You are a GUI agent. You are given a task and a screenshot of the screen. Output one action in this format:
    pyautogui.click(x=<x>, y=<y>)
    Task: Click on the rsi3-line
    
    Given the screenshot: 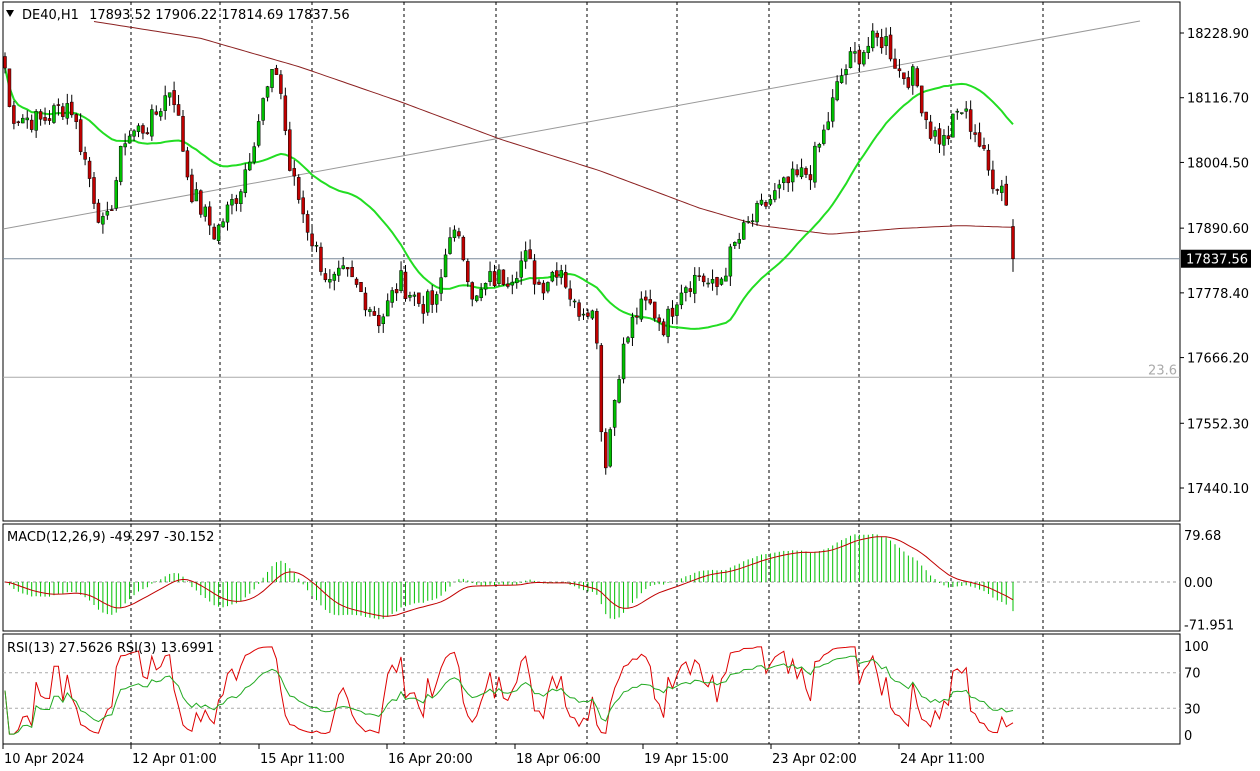 What is the action you would take?
    pyautogui.click(x=509, y=690)
    